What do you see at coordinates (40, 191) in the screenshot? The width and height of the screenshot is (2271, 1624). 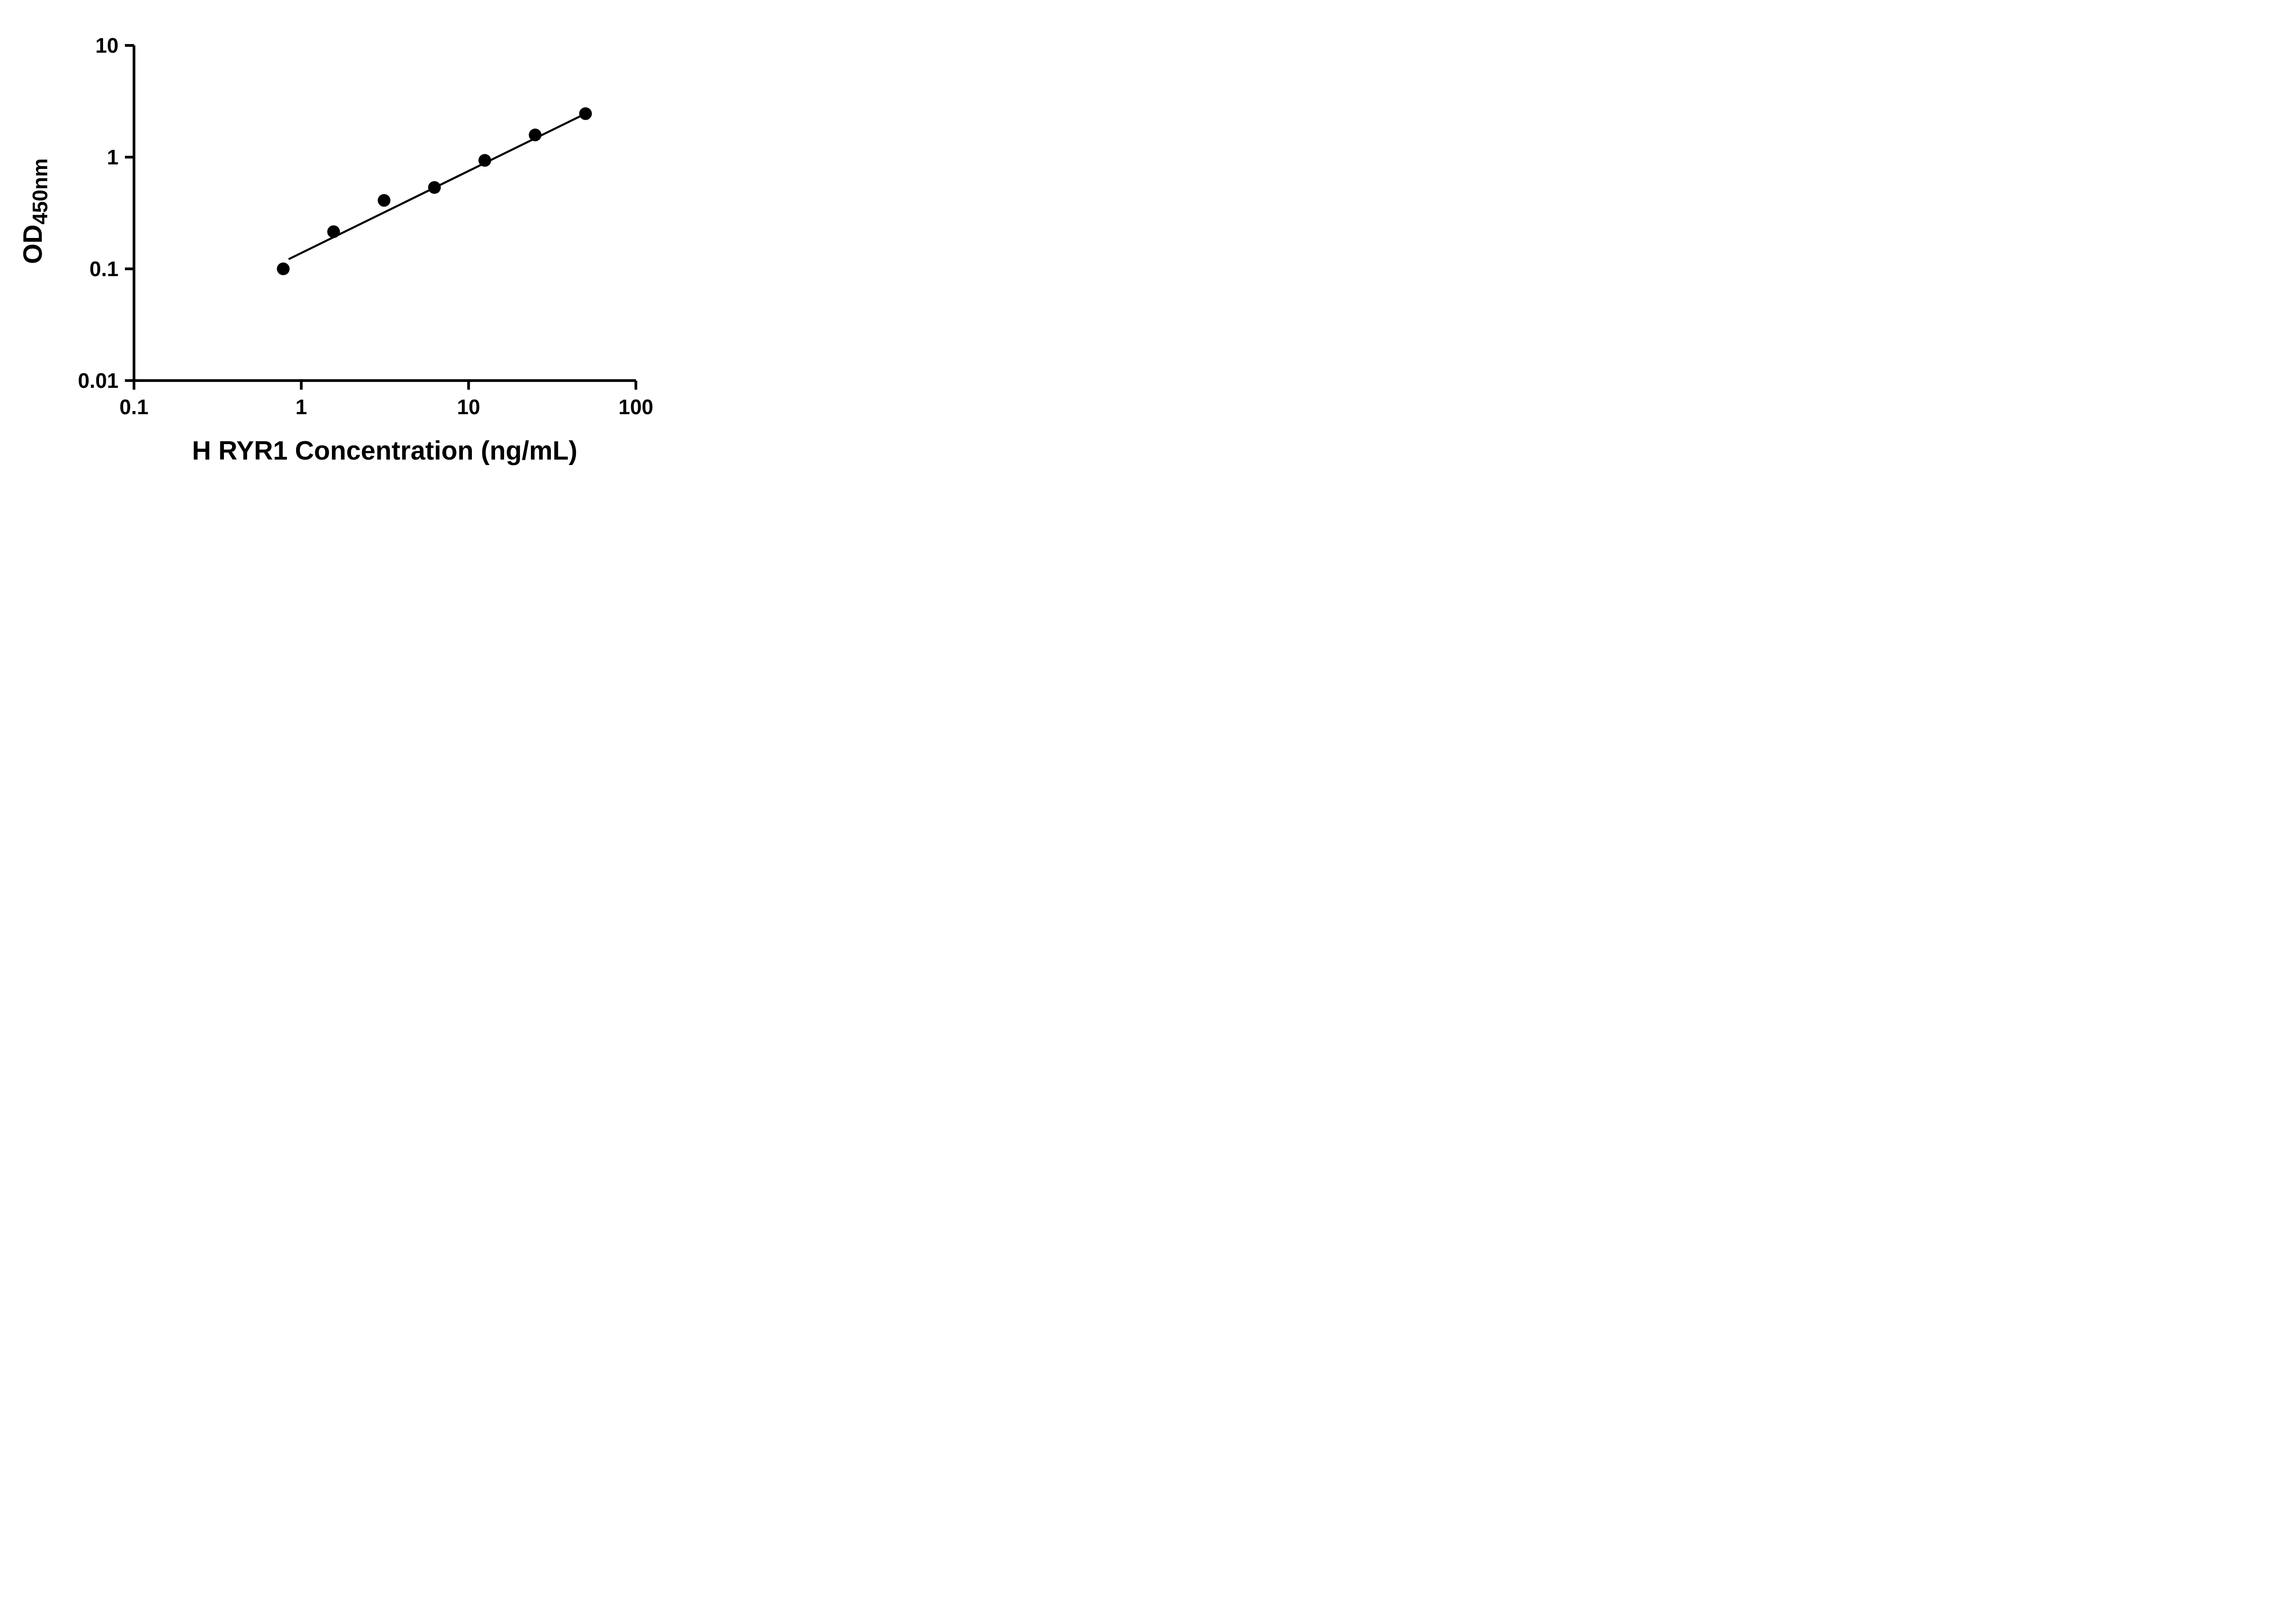 I see `y-axis-title-subscript: 450nm` at bounding box center [40, 191].